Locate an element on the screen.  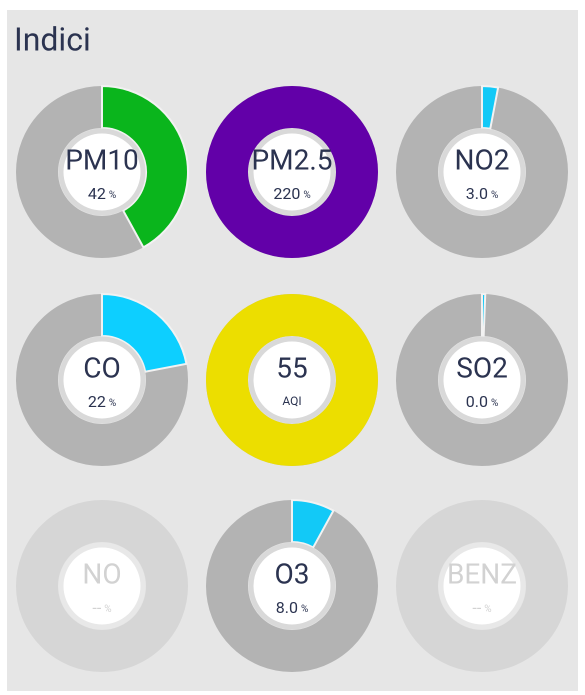
gauge: BENZ --% is located at coordinates (482, 586).